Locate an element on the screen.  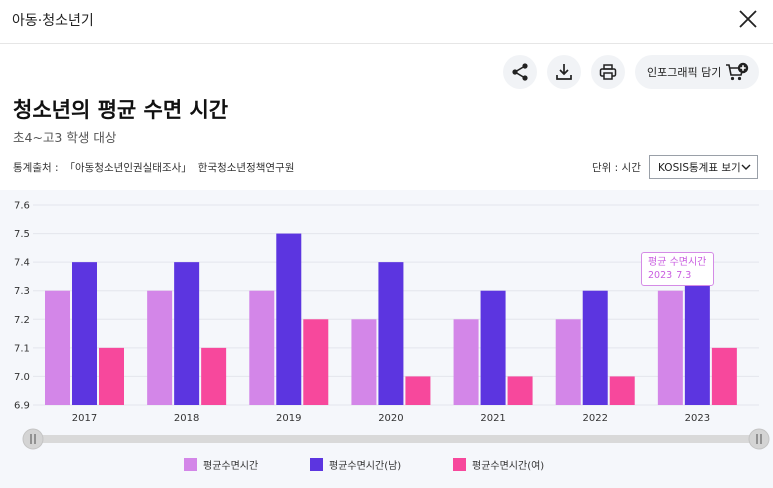
source-info: 통계출처 : 「아동청소년인권실태조사」 한국청소년정책연구원 is located at coordinates (156, 167).